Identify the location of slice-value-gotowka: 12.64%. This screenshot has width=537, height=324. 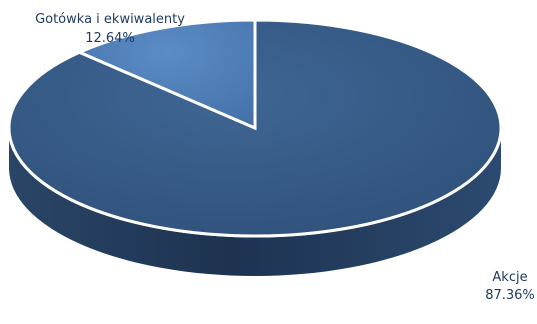
(110, 38).